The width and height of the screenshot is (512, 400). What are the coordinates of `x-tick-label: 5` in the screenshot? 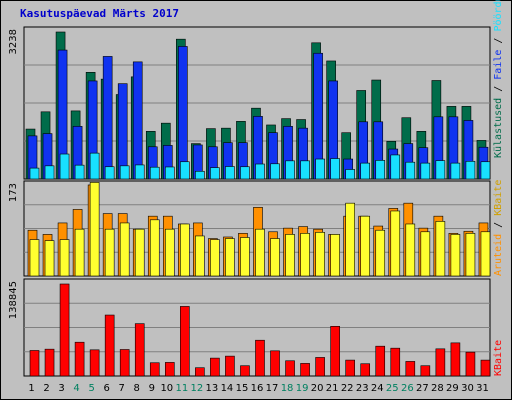 It's located at (91, 388).